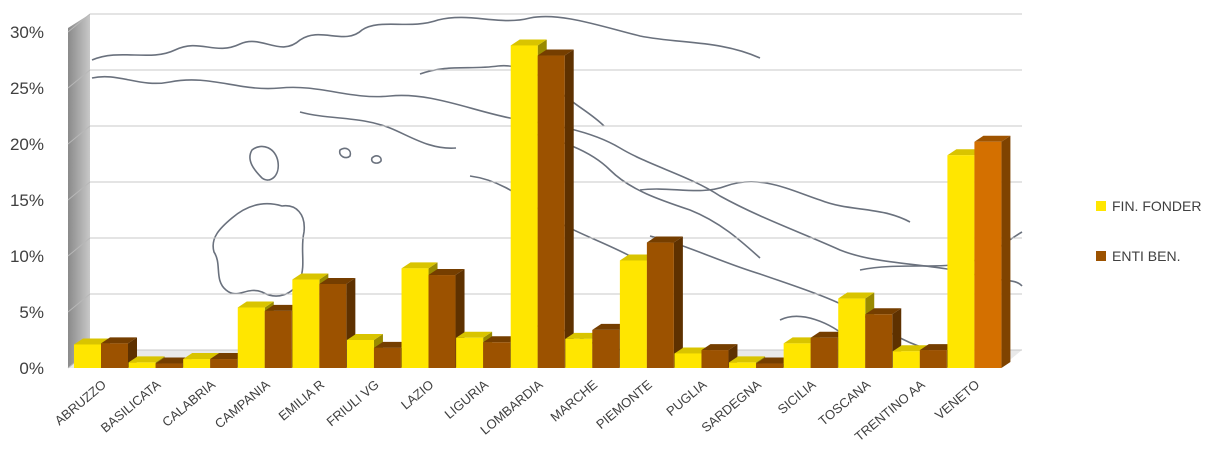 This screenshot has width=1232, height=464. Describe the element at coordinates (27, 88) in the screenshot. I see `y-tick-label: 25%` at that location.